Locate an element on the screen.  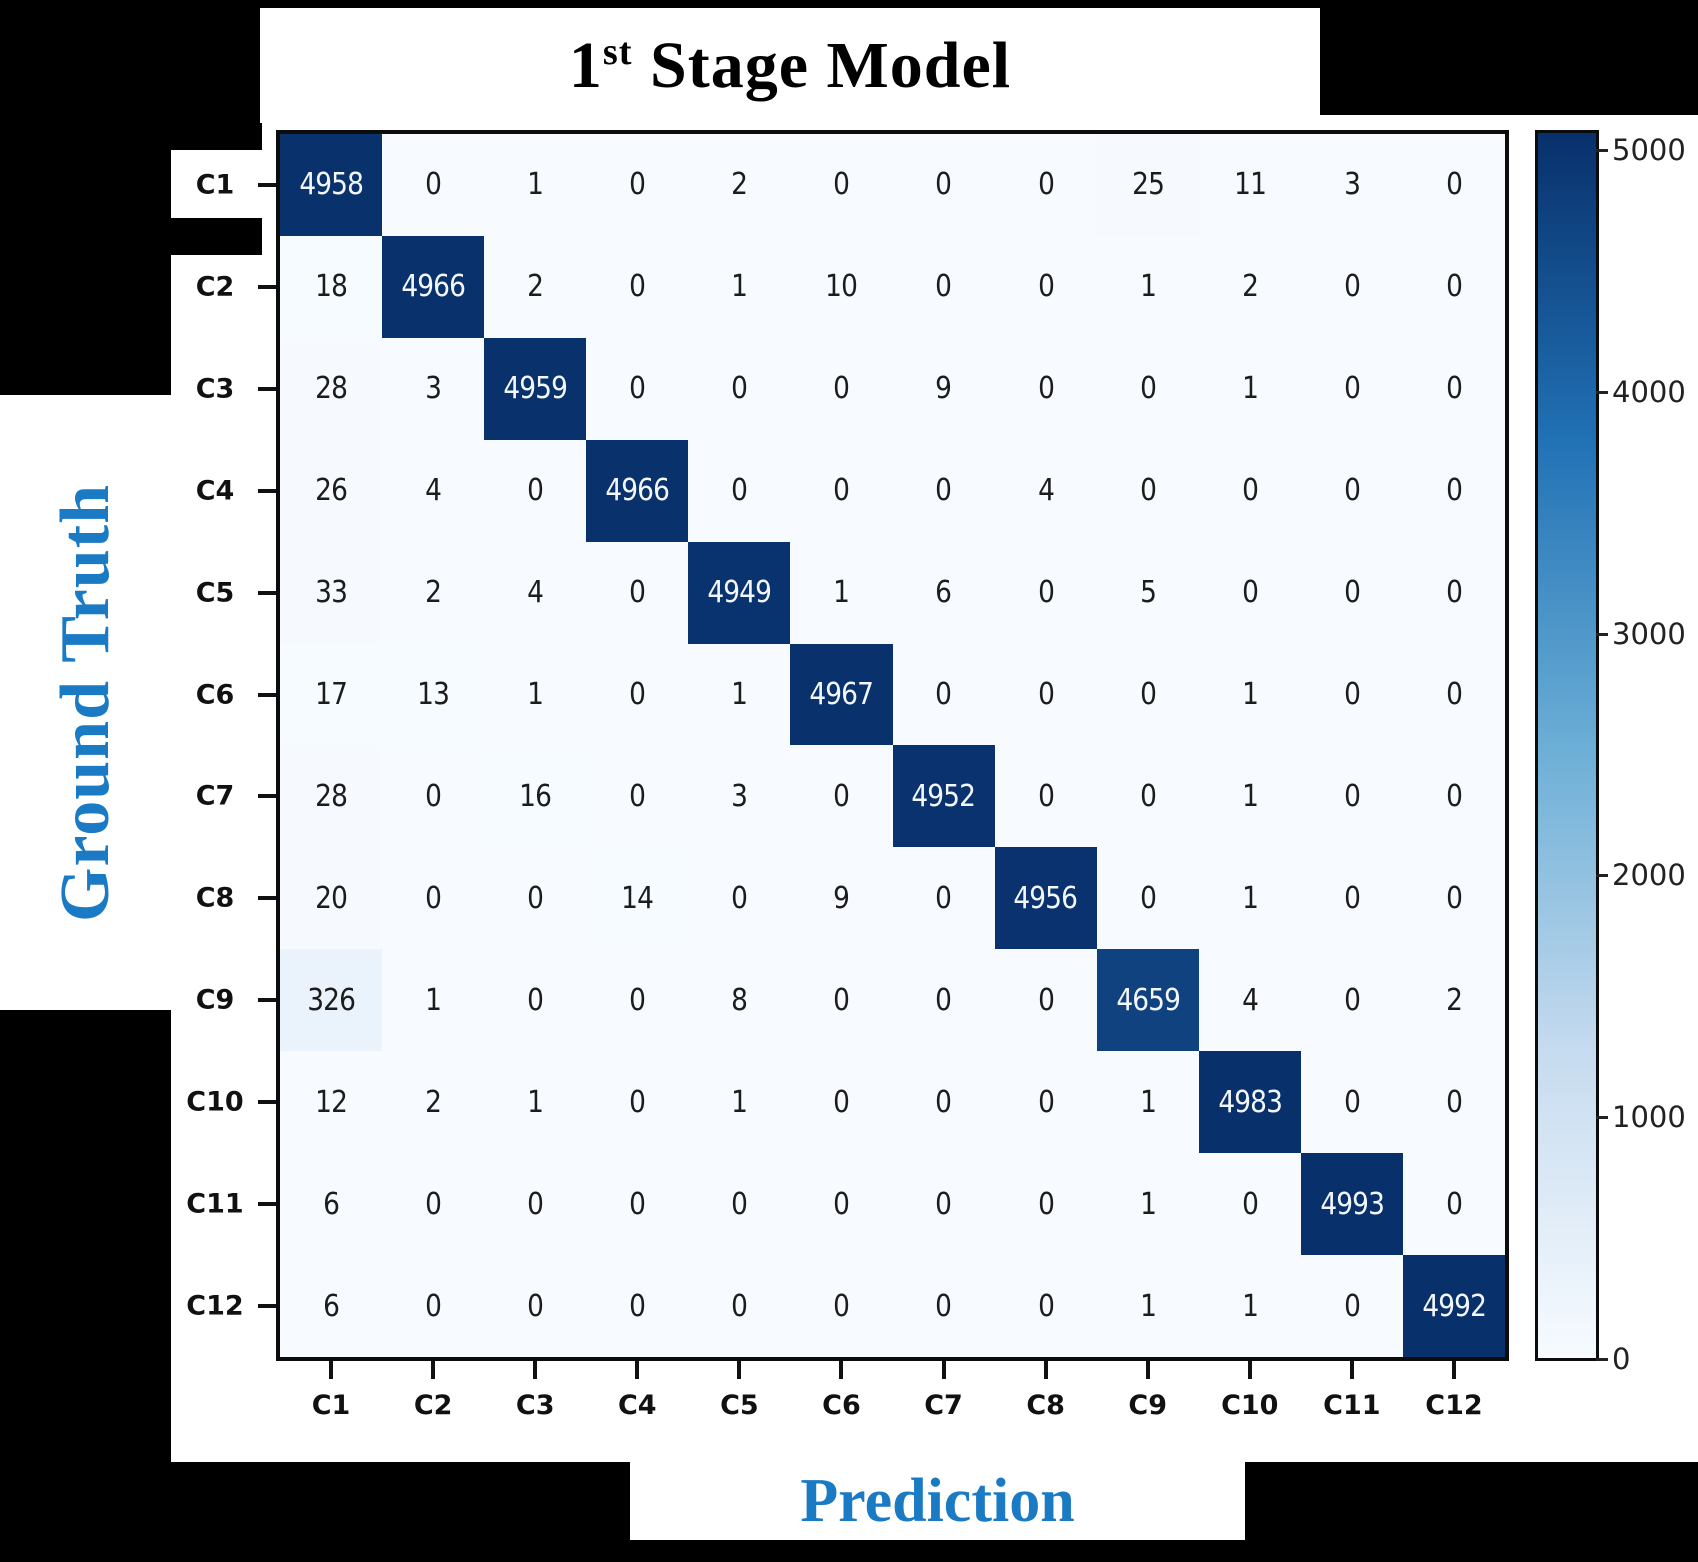
matrix-cell: 20 is located at coordinates (331, 898).